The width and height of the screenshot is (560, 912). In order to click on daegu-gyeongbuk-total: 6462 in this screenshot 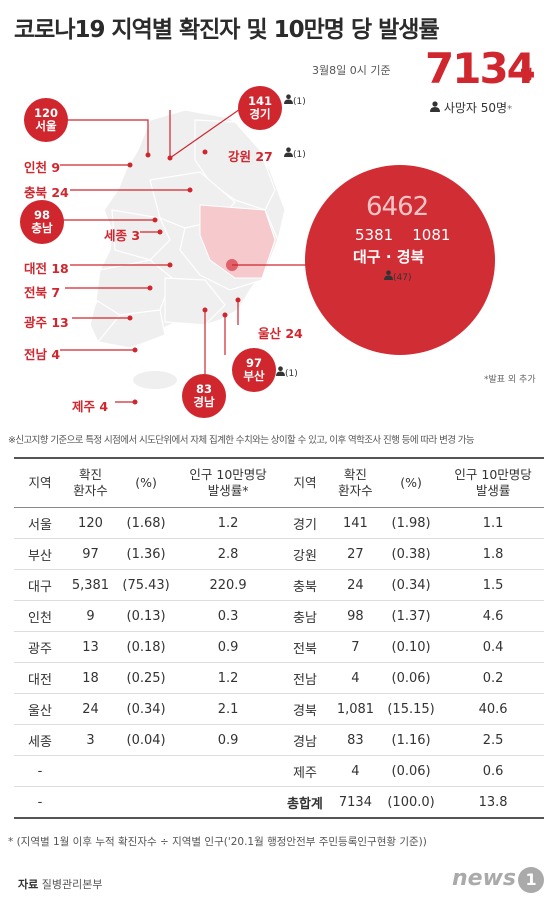, I will do `click(397, 207)`.